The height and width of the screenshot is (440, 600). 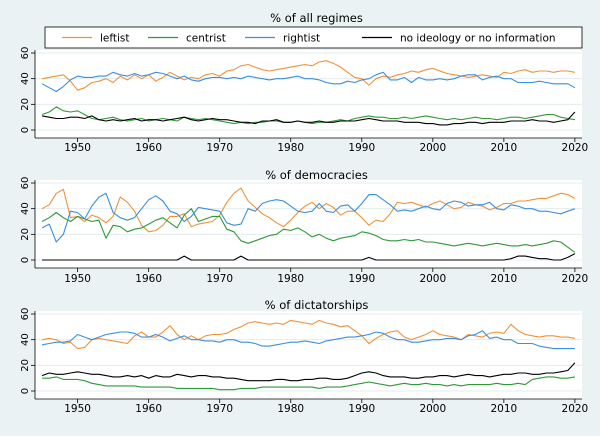 I want to click on legend-label-centrist: centrist, so click(x=206, y=39).